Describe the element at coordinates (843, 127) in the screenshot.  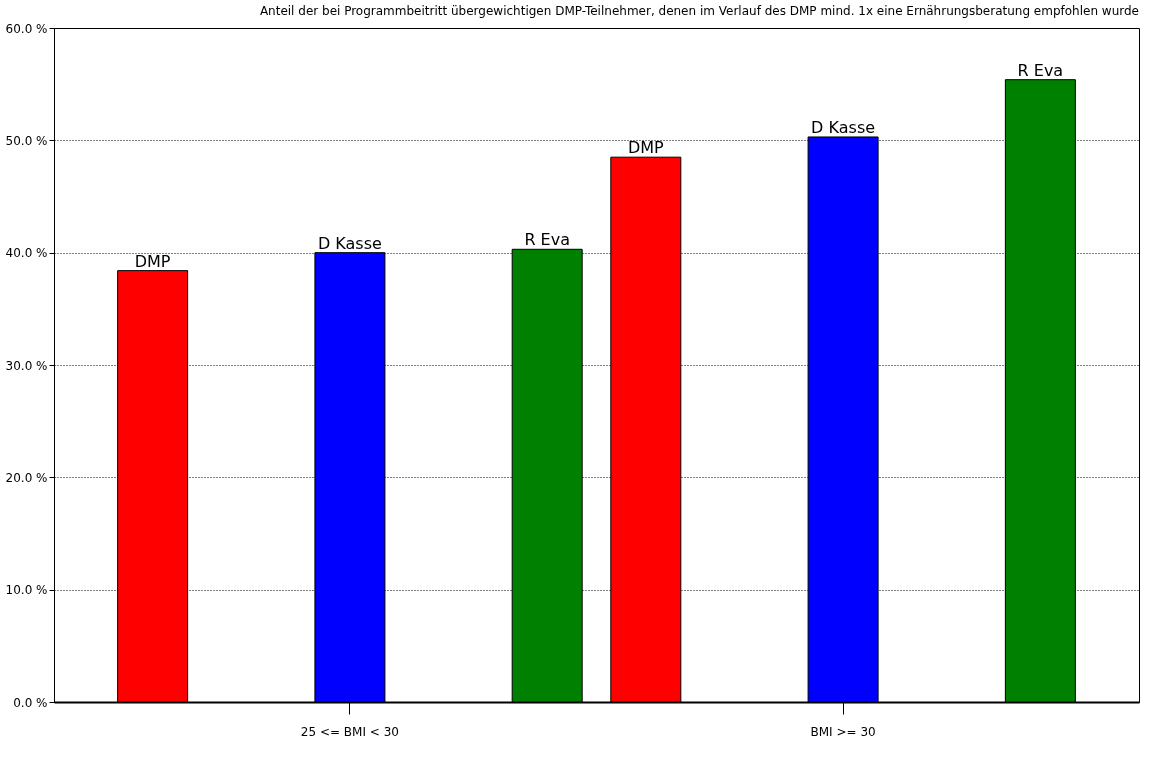
I see `text: D Kasse` at that location.